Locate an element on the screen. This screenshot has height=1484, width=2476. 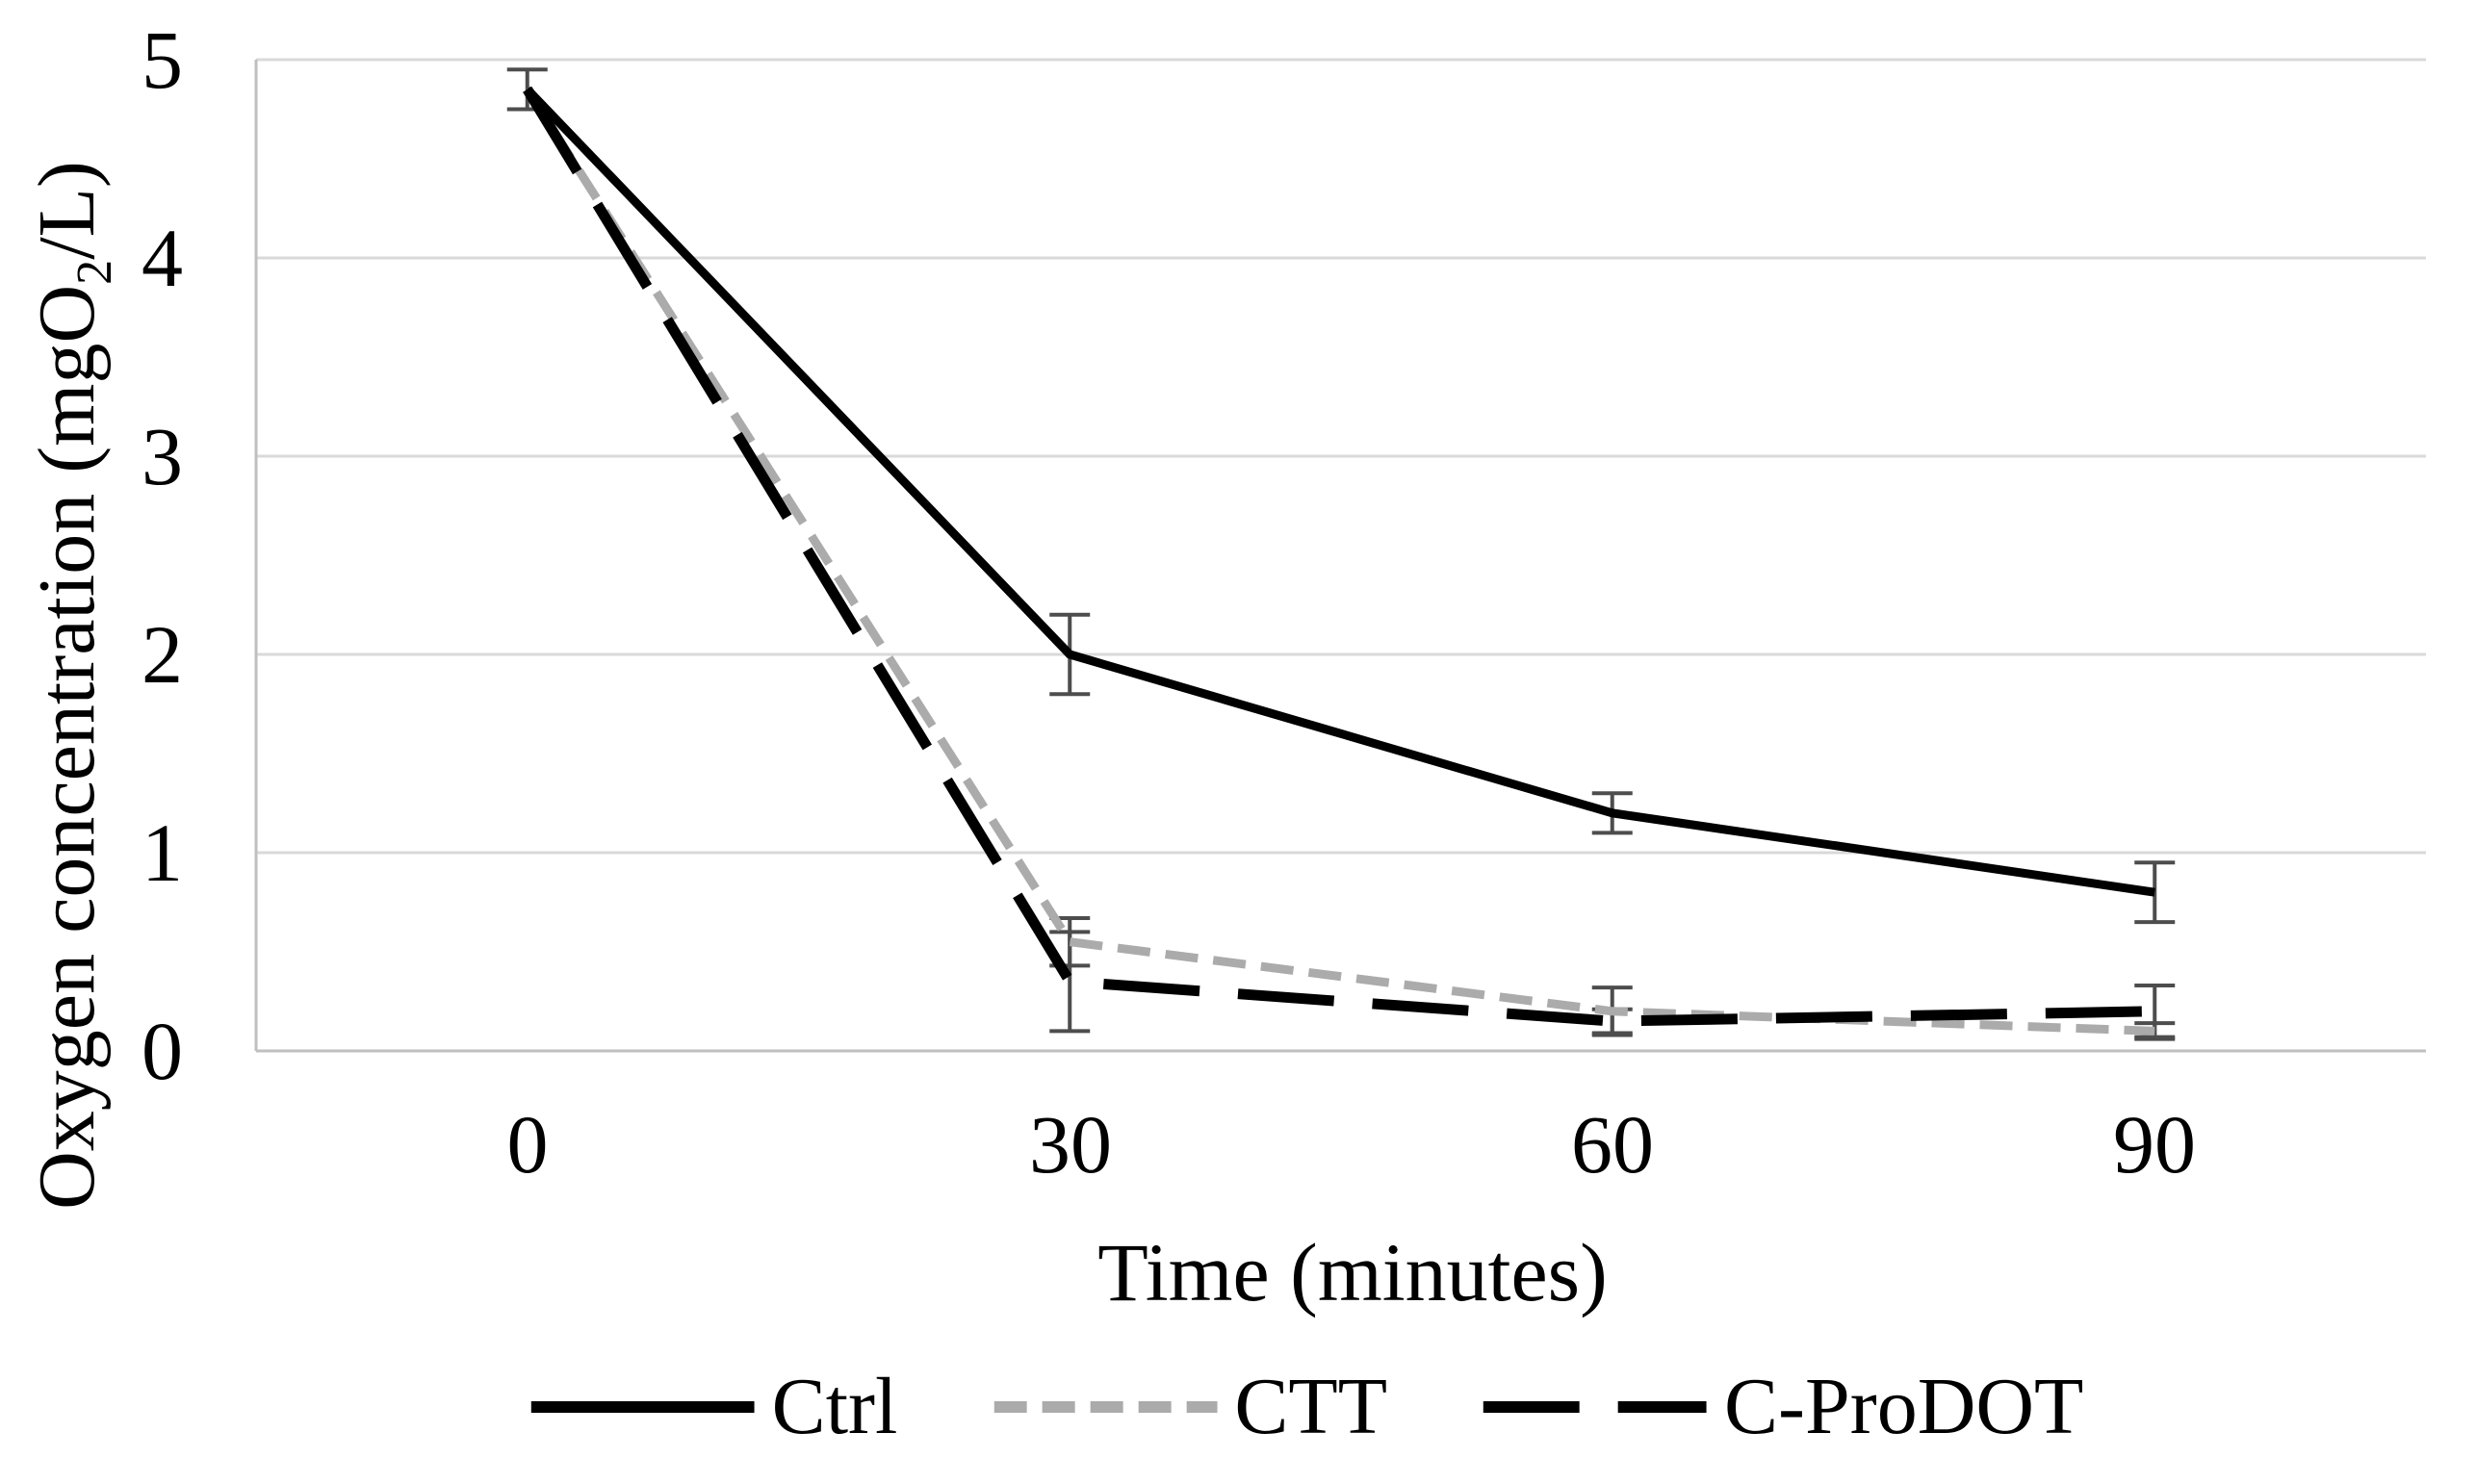
legend: Ctrl CTT C-ProDOT is located at coordinates (1306, 1407).